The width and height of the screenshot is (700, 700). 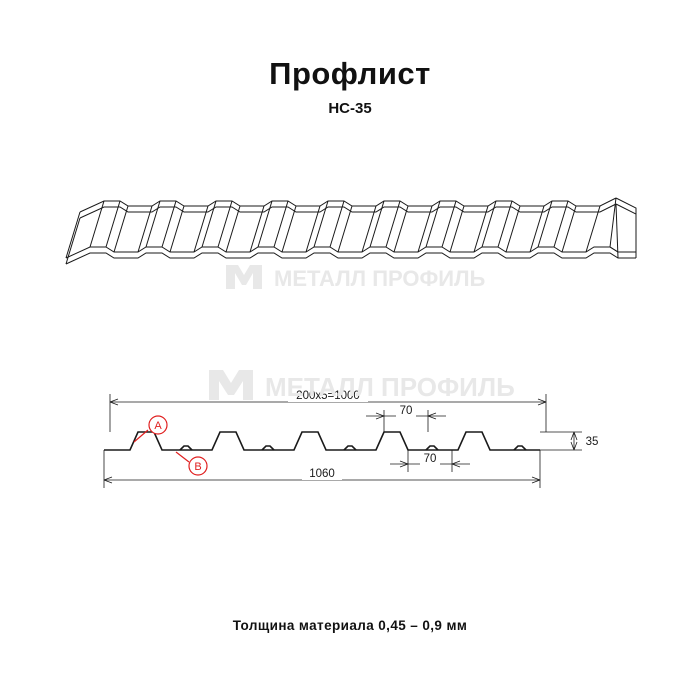 What do you see at coordinates (350, 625) in the screenshot?
I see `material-thickness-note: Толщина материала 0,45 – 0,9 мм` at bounding box center [350, 625].